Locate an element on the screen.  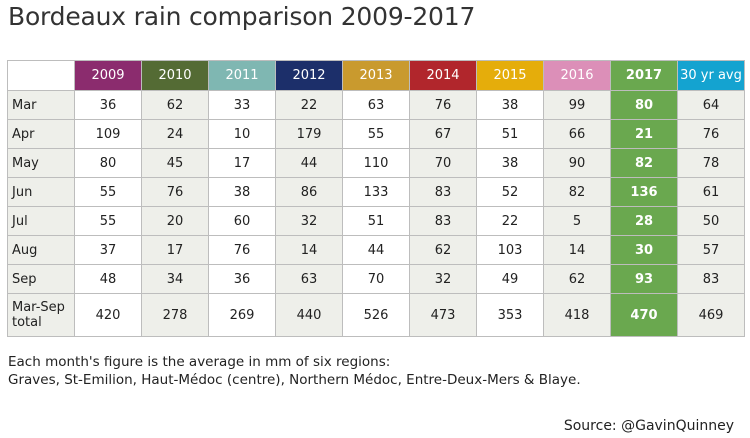
column-header: 2009 is located at coordinates (108, 75).